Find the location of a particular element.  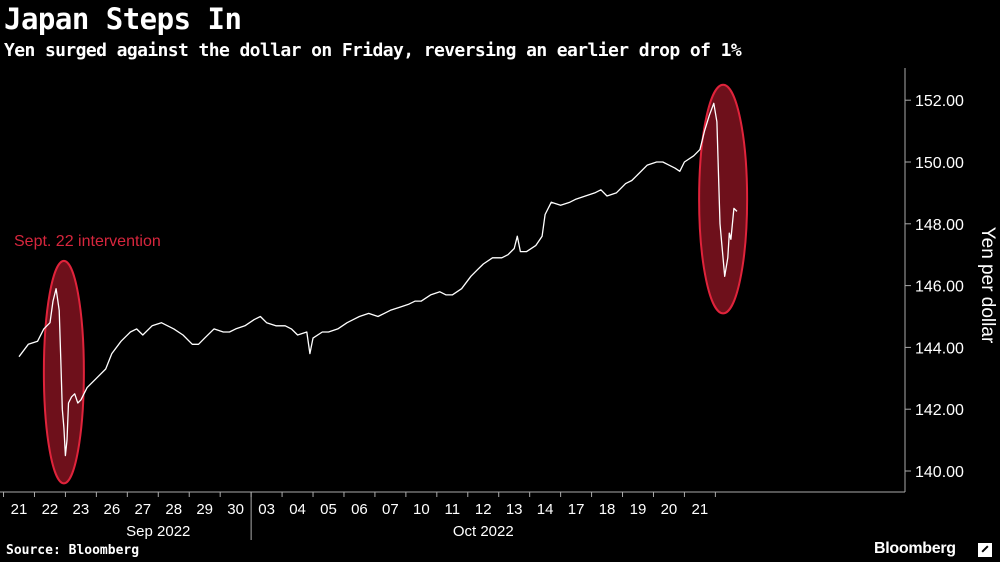

x-tick-label: 28 is located at coordinates (173, 509).